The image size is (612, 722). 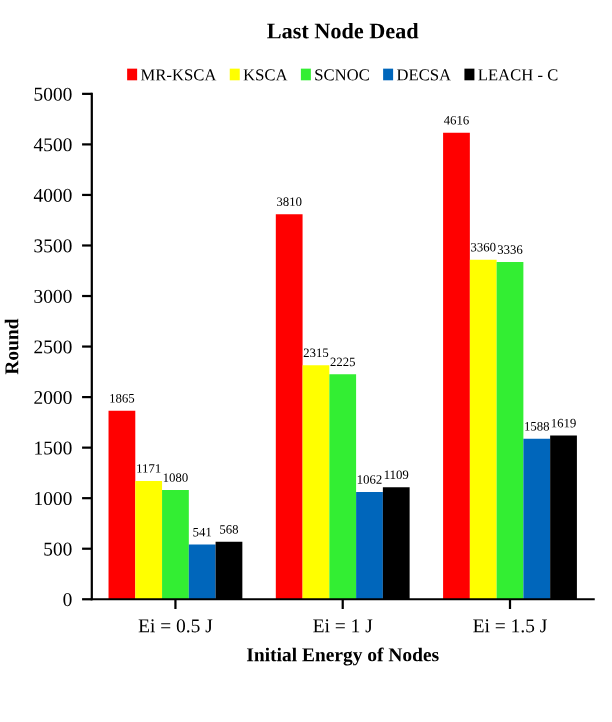 What do you see at coordinates (342, 656) in the screenshot?
I see `x-axis-title: Initial Energy of Nodes` at bounding box center [342, 656].